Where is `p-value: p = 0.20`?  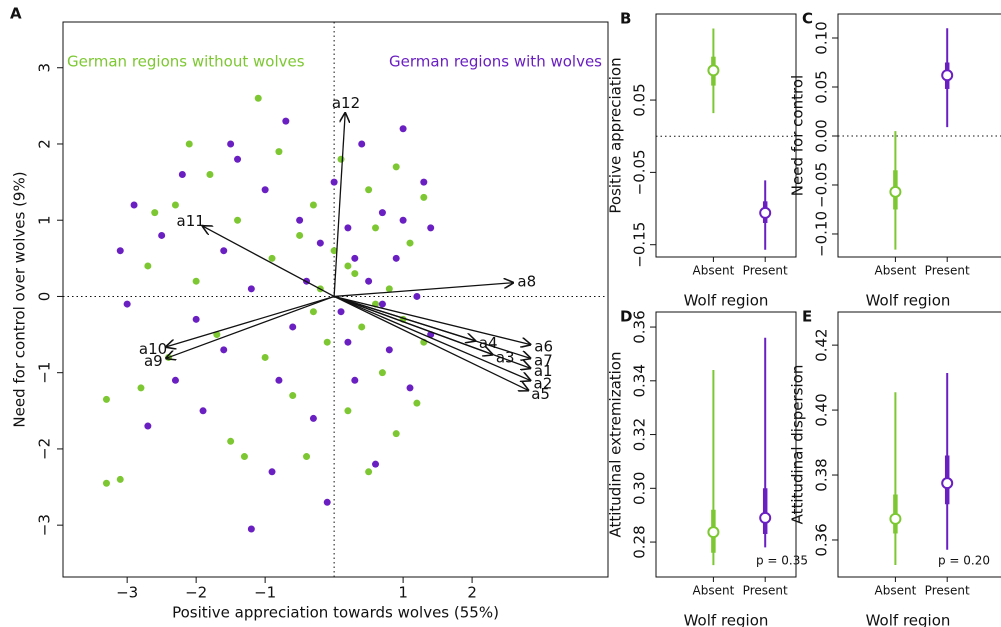 p-value: p = 0.20 is located at coordinates (964, 561).